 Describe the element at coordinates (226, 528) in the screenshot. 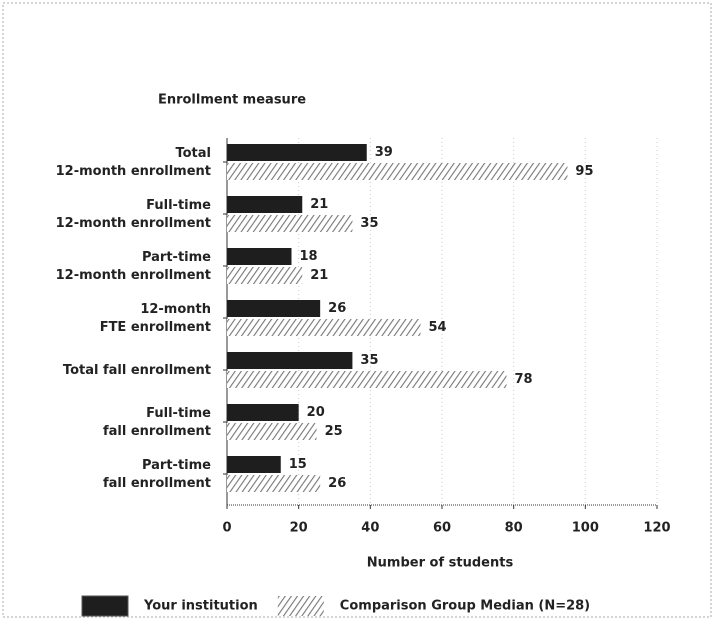

I see `x-tick-label: 0` at that location.